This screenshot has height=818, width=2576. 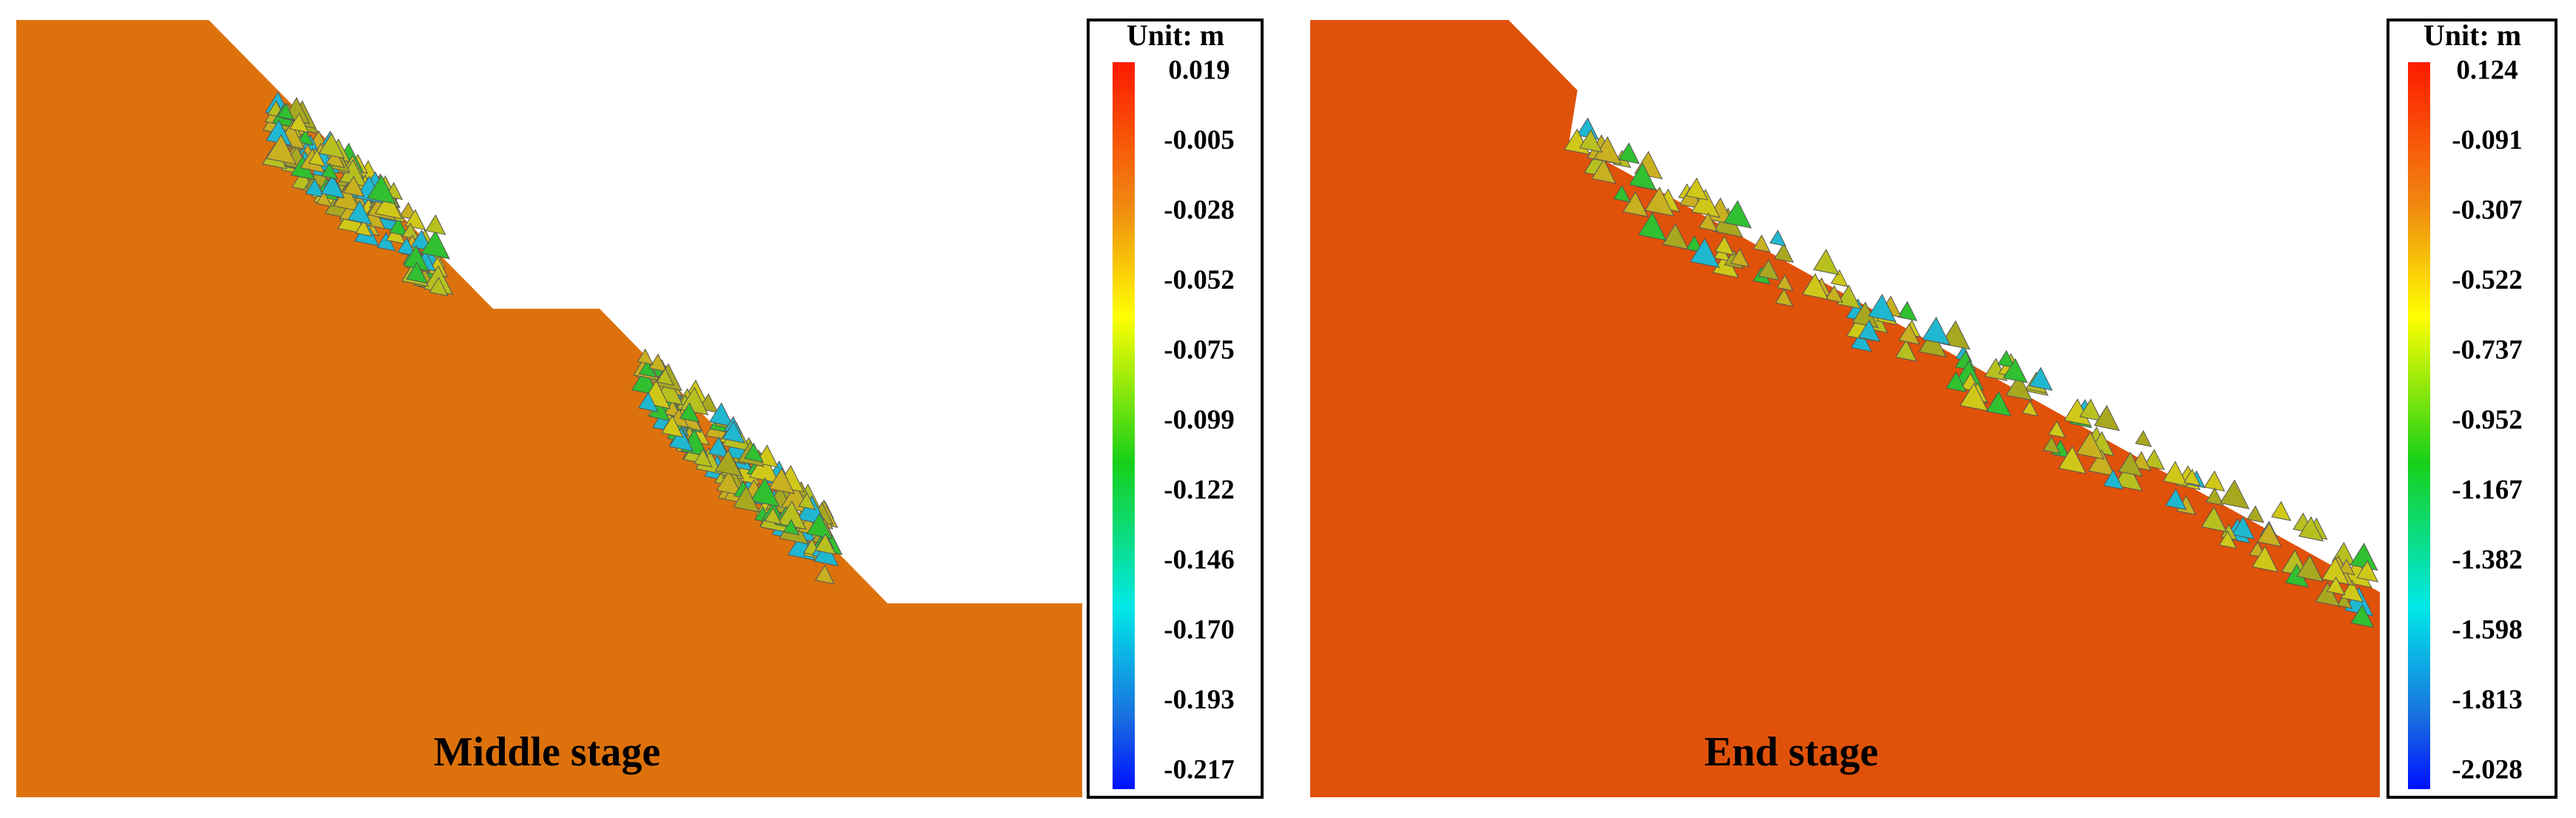 I want to click on colorbar-label: -1.813, so click(x=2487, y=700).